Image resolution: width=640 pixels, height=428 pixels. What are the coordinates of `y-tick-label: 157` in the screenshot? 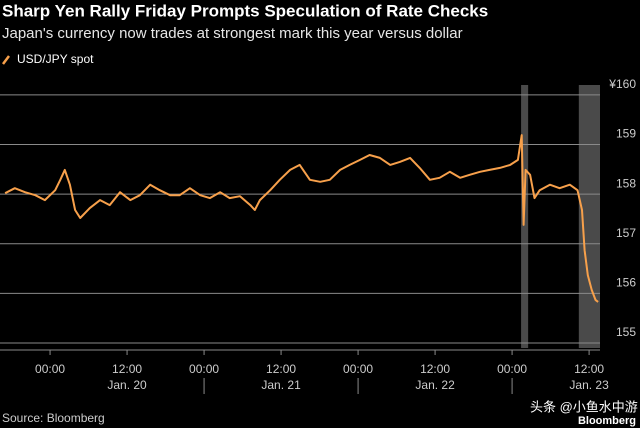 It's located at (626, 233).